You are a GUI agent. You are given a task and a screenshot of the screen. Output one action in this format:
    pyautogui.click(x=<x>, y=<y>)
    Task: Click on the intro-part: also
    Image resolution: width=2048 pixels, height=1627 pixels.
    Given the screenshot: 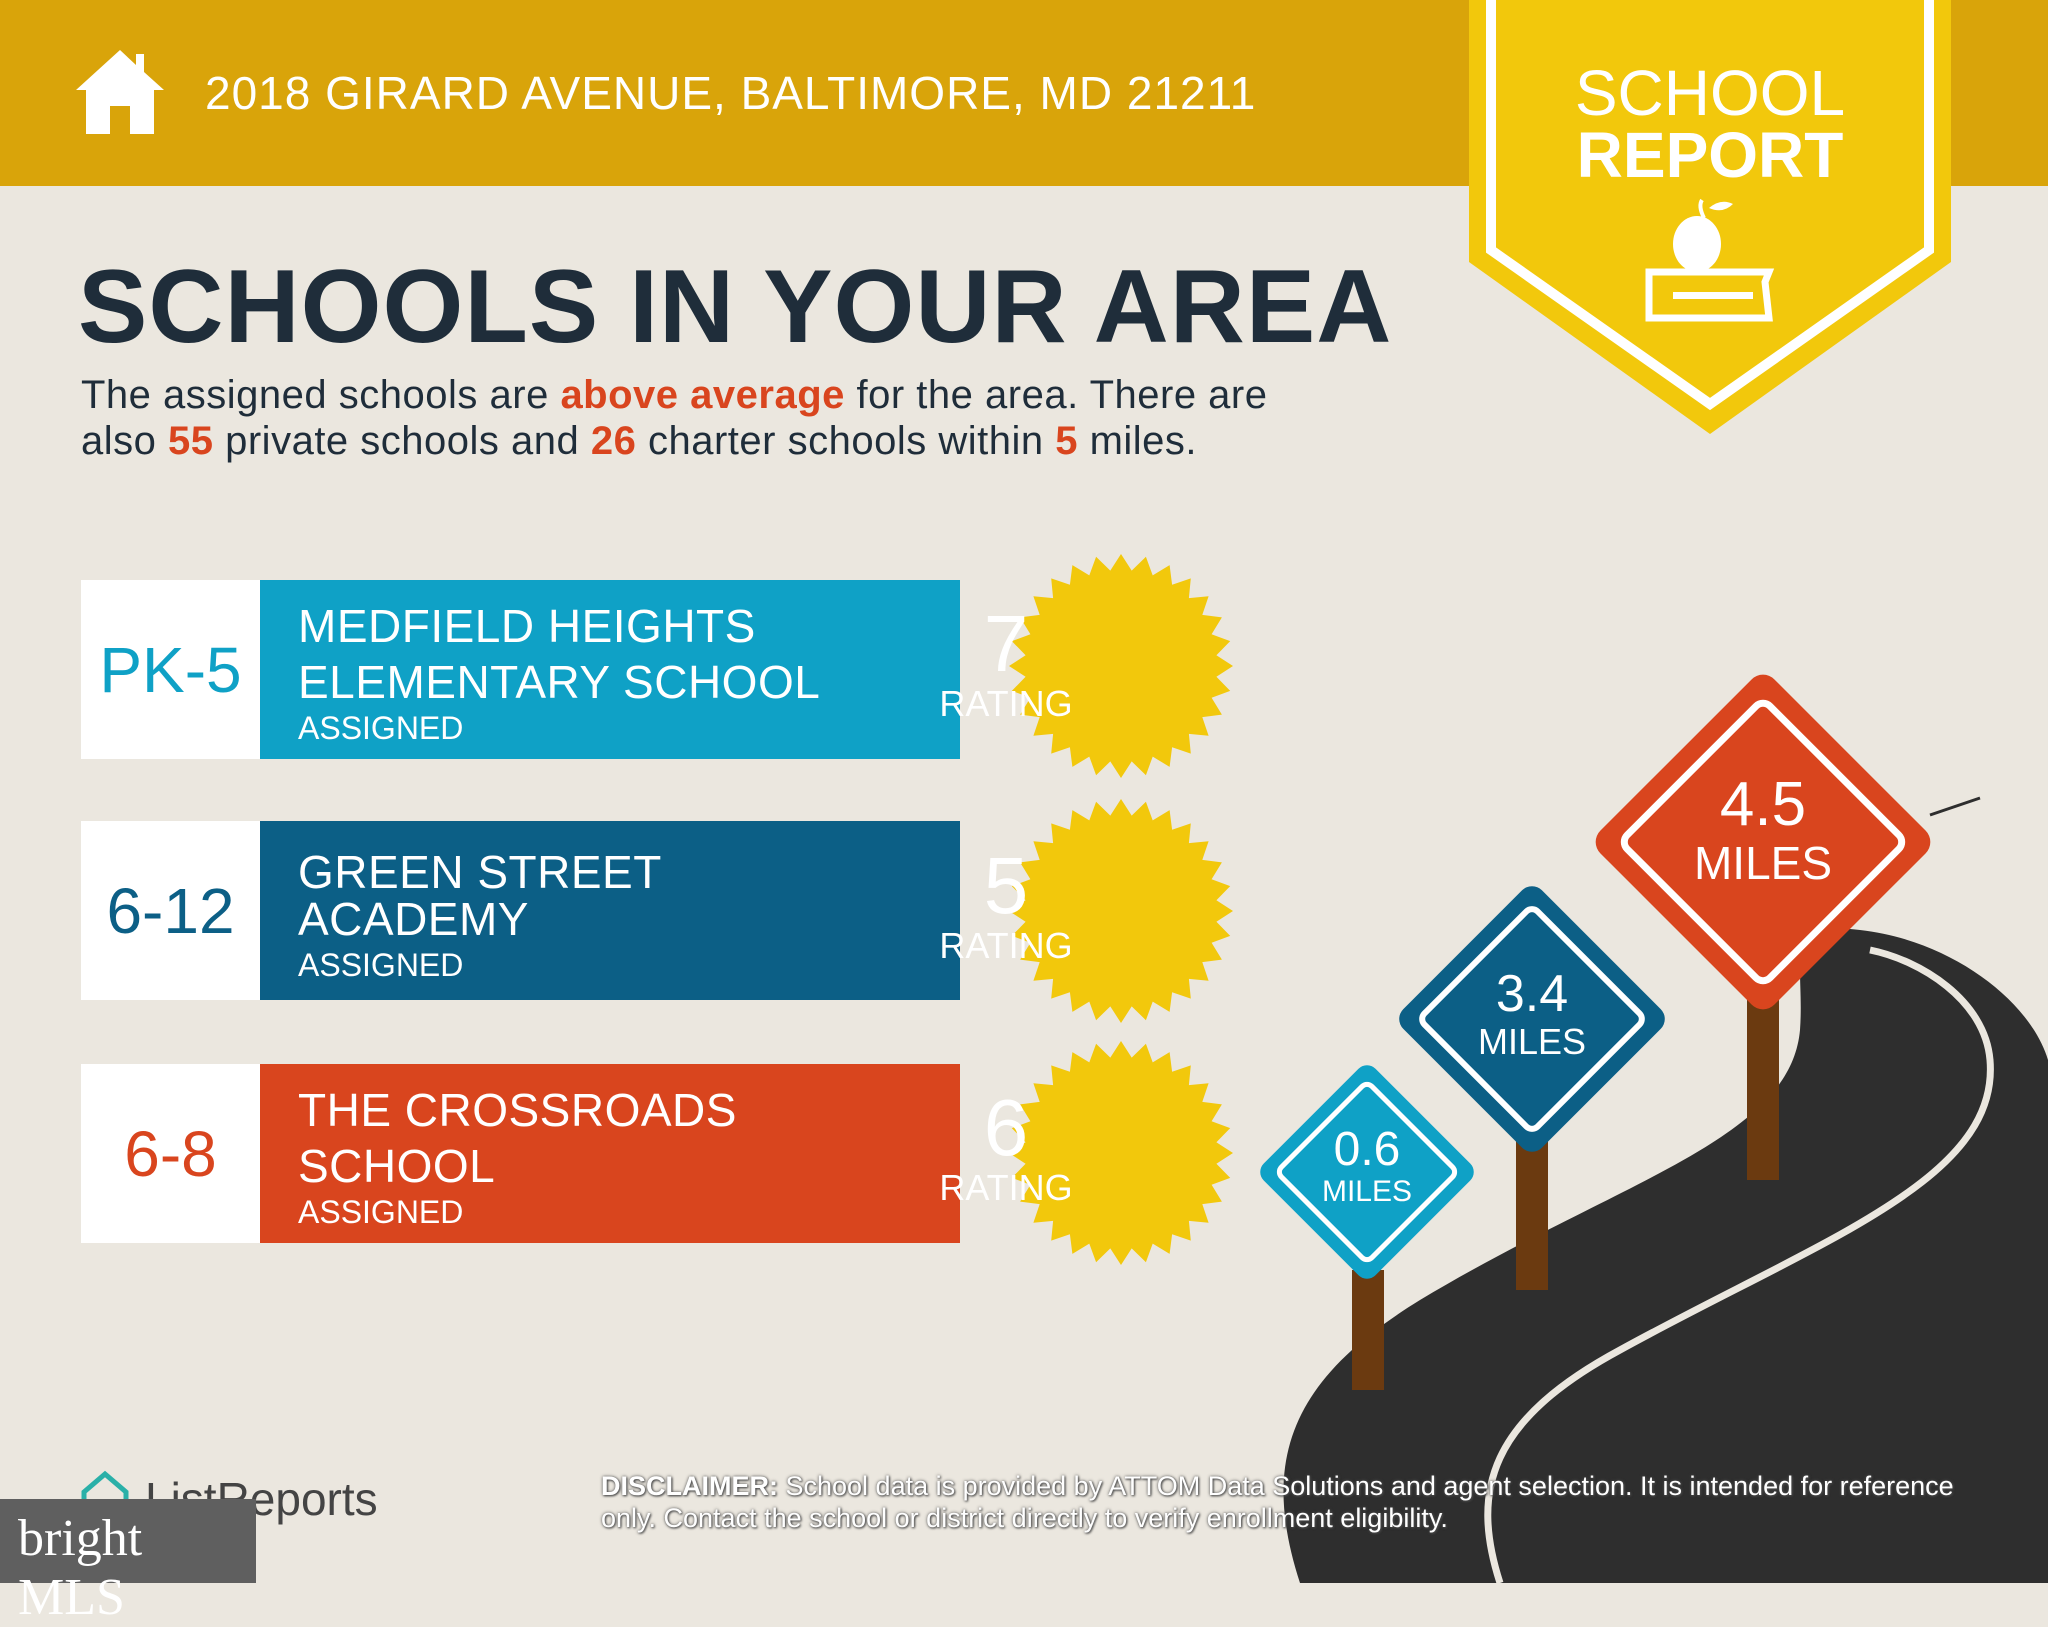 What is the action you would take?
    pyautogui.click(x=124, y=441)
    